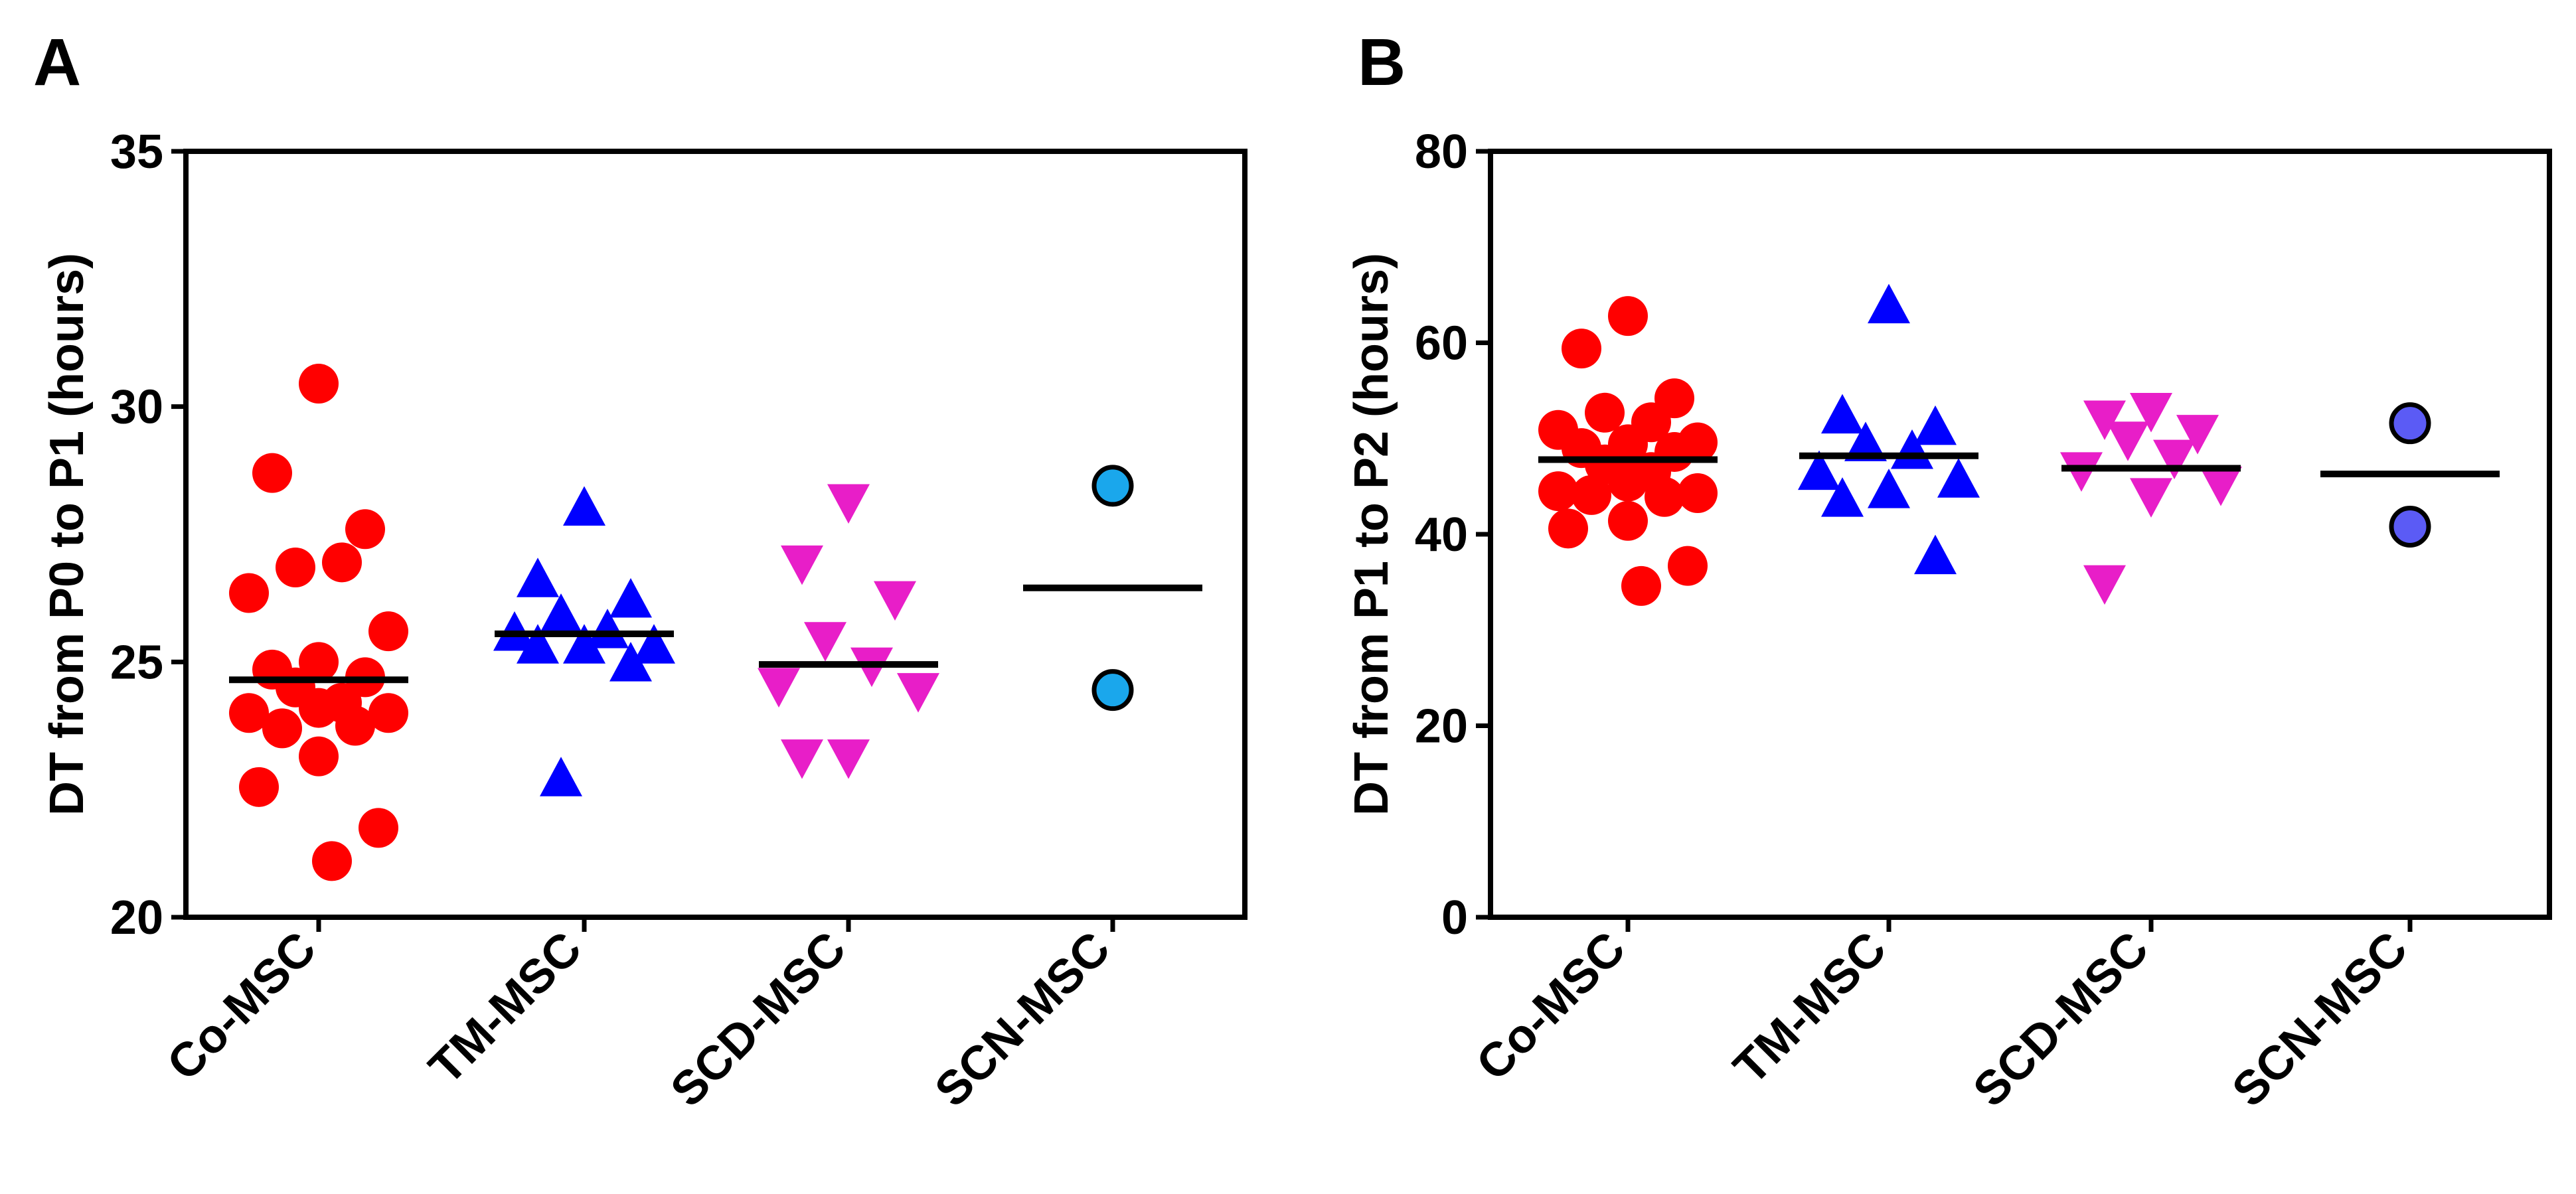 The height and width of the screenshot is (1194, 2576). What do you see at coordinates (1441, 152) in the screenshot?
I see `y-tick-label: 80` at bounding box center [1441, 152].